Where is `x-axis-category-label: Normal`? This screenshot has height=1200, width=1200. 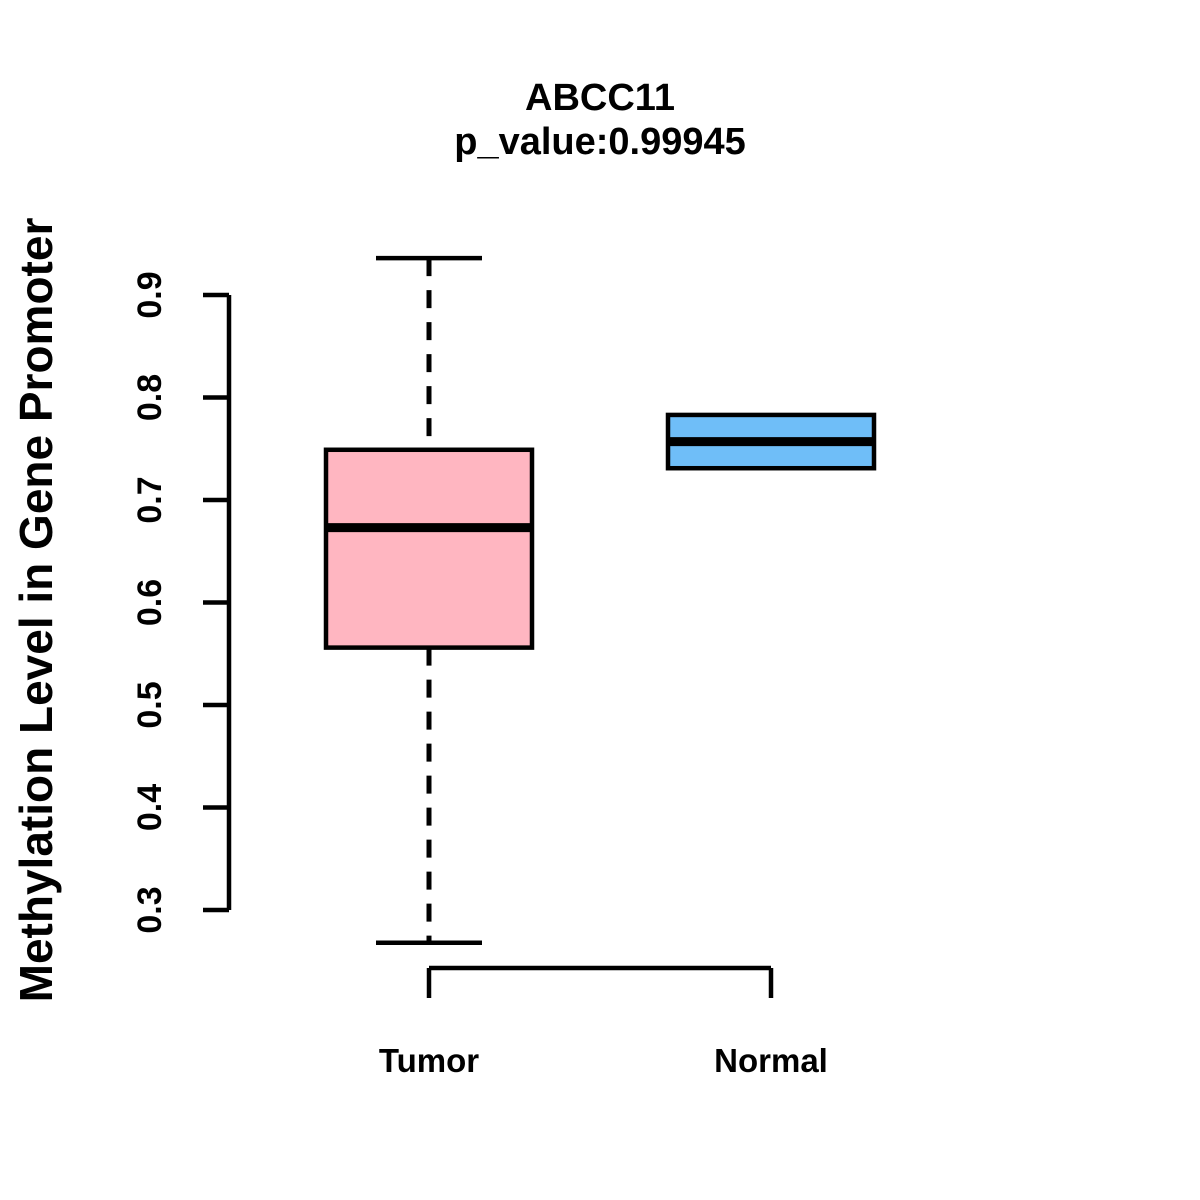
x-axis-category-label: Normal is located at coordinates (771, 1060).